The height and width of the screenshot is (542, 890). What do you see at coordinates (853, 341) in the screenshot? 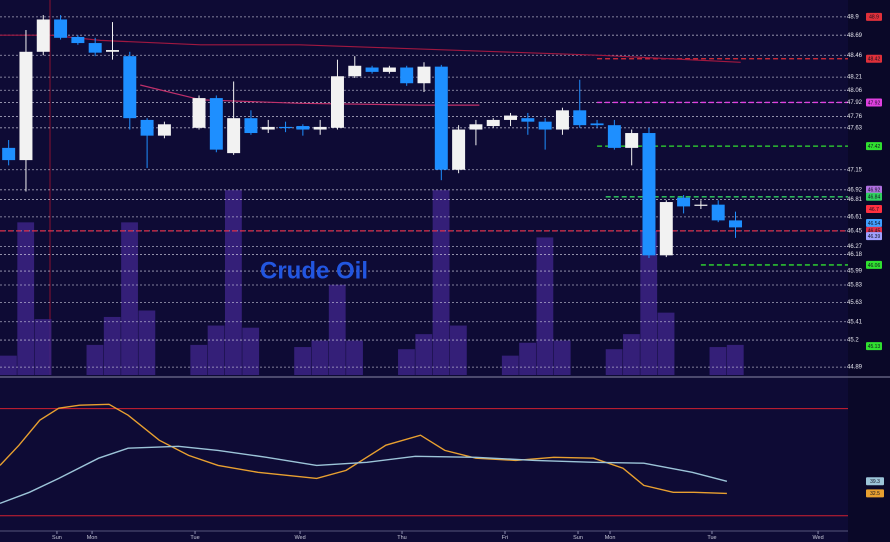
I see `y-tick-label: 45.2` at bounding box center [853, 341].